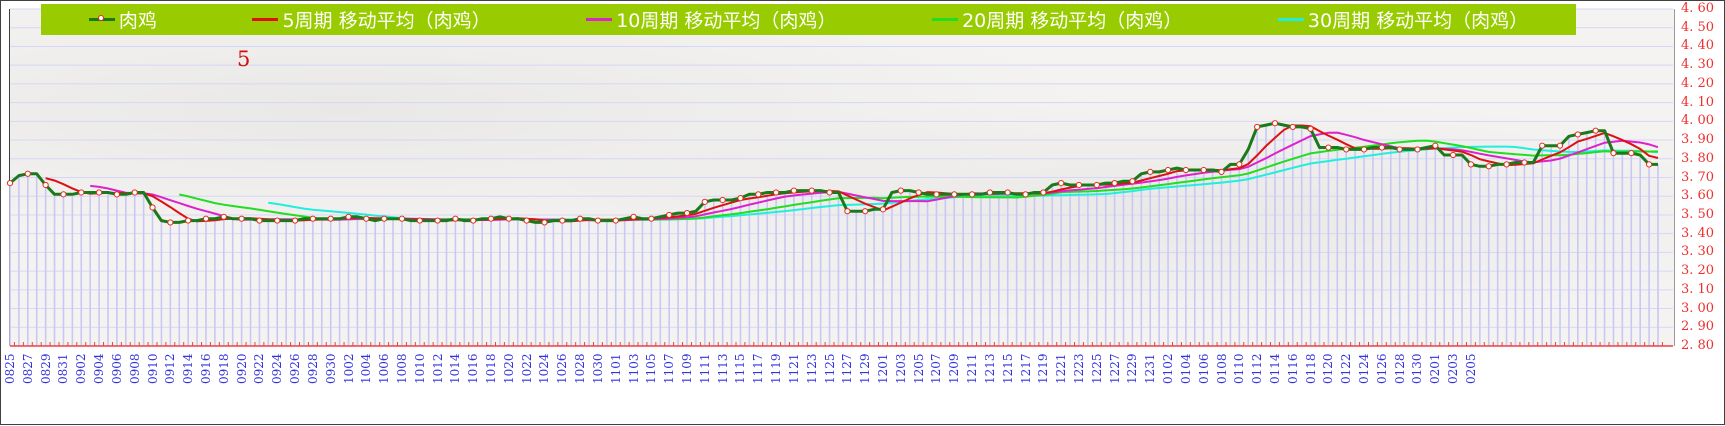  Describe the element at coordinates (1698, 252) in the screenshot. I see `y-tick-label: 3. 30` at that location.